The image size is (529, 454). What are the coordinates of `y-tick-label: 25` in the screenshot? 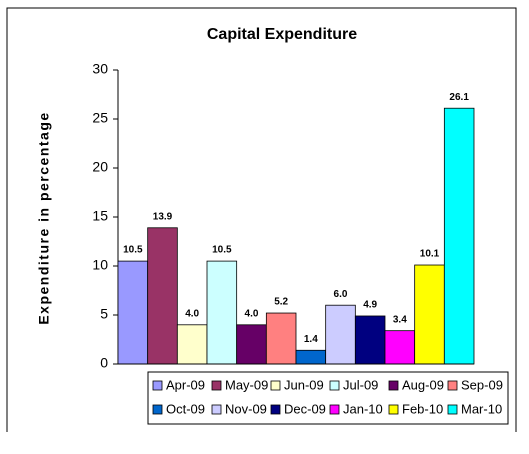 It's located at (100, 118).